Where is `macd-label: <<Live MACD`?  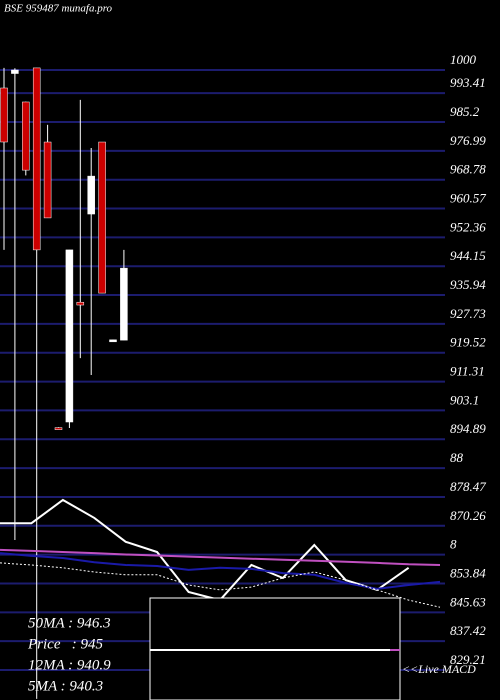 macd-label: <<Live MACD is located at coordinates (439, 669).